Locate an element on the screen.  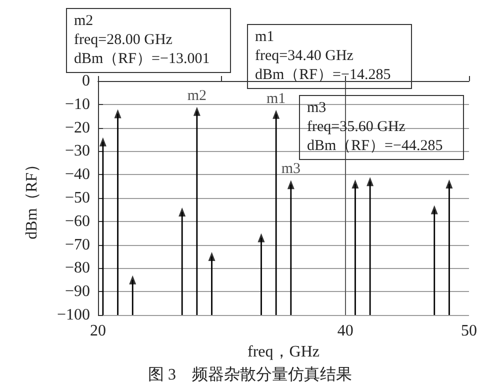
x-tick-label: 40 is located at coordinates (345, 331).